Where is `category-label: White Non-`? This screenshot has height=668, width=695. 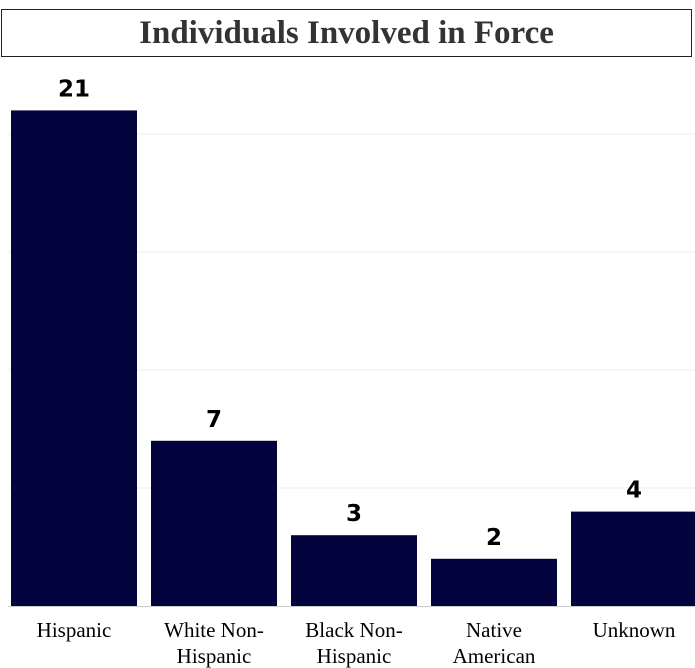 category-label: White Non- is located at coordinates (214, 630).